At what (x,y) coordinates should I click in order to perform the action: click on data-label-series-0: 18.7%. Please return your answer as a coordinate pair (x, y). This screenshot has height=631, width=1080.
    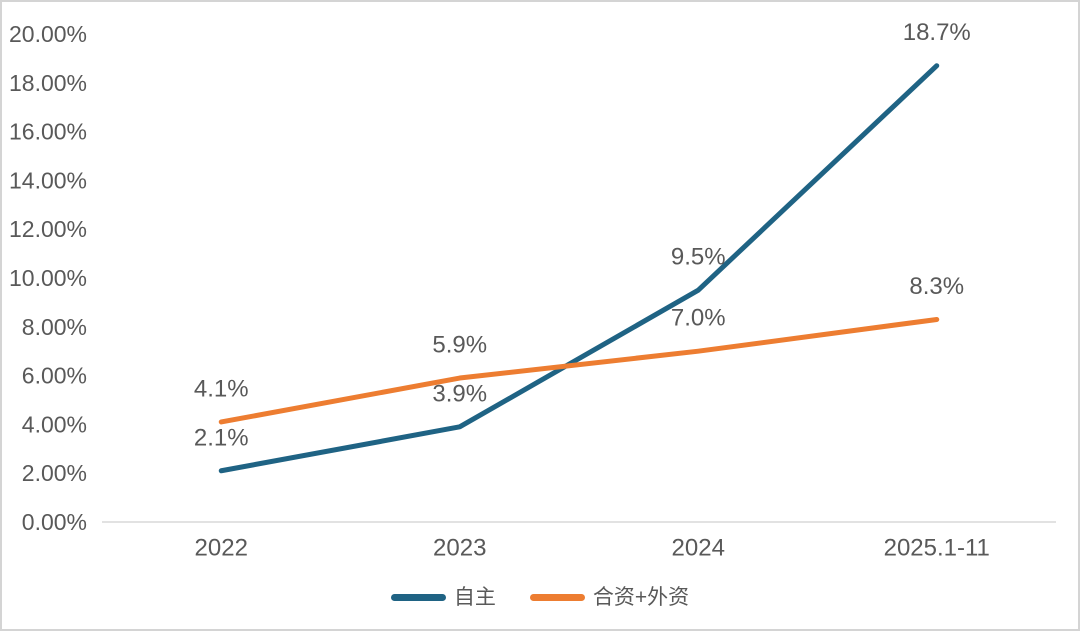
    Looking at the image, I should click on (937, 32).